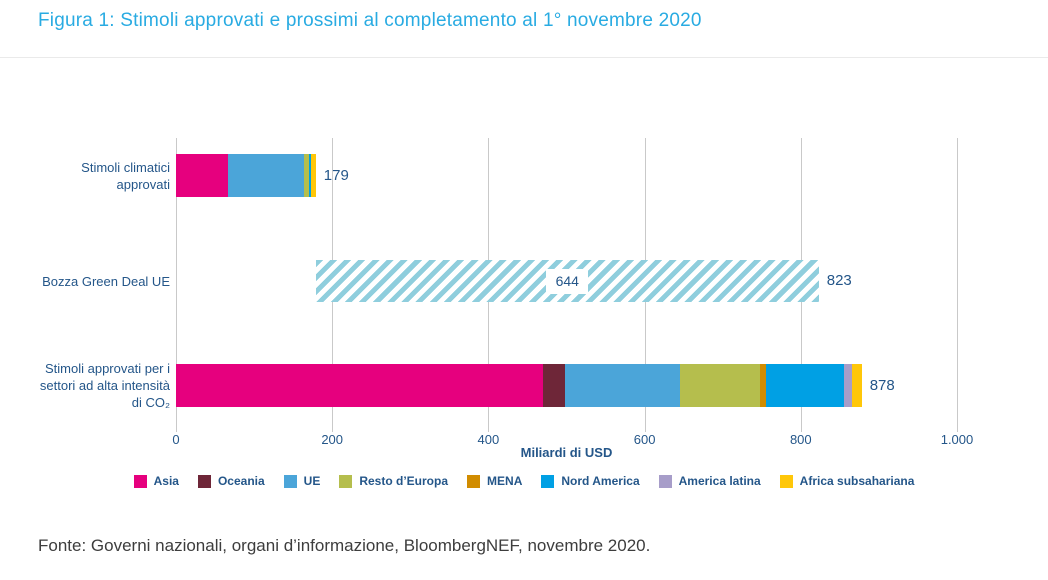  I want to click on legend-item-ue: UE, so click(302, 481).